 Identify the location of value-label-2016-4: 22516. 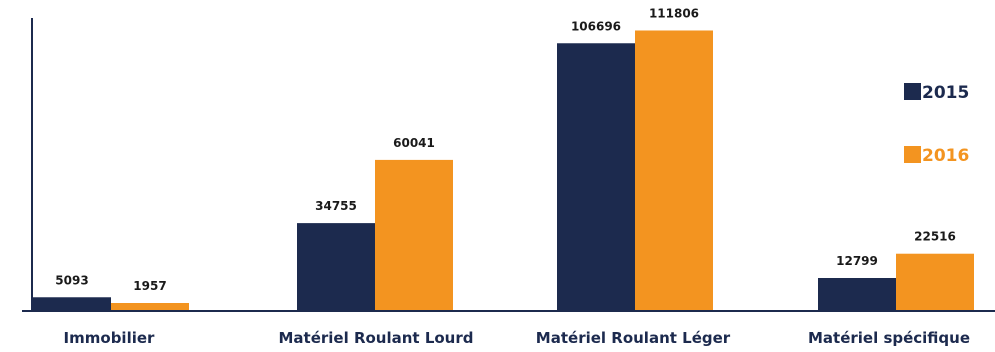
(935, 237).